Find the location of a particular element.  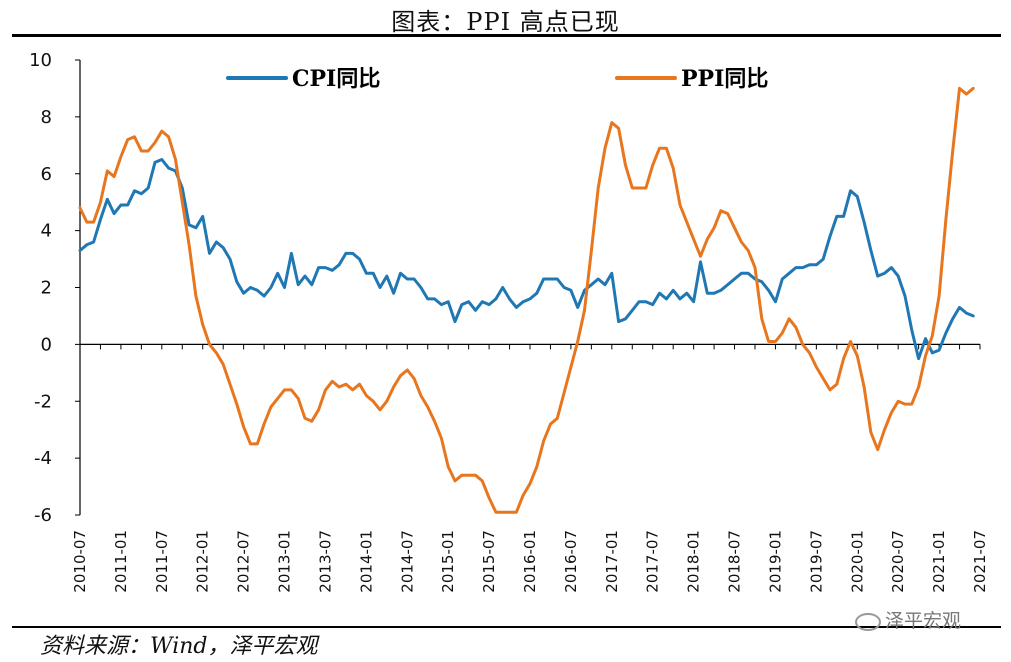

x-tick-label: 2021-07 is located at coordinates (980, 561).